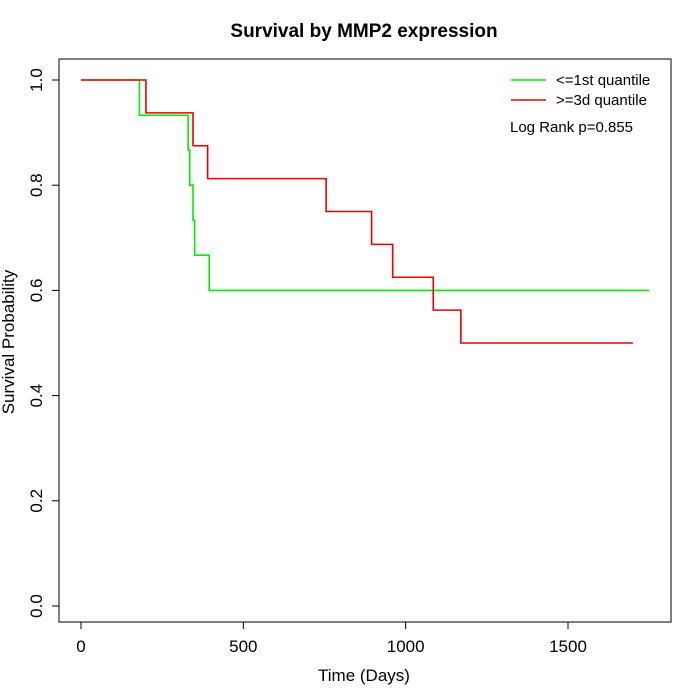  Describe the element at coordinates (601, 100) in the screenshot. I see `legend-label: >=3d quantile` at that location.